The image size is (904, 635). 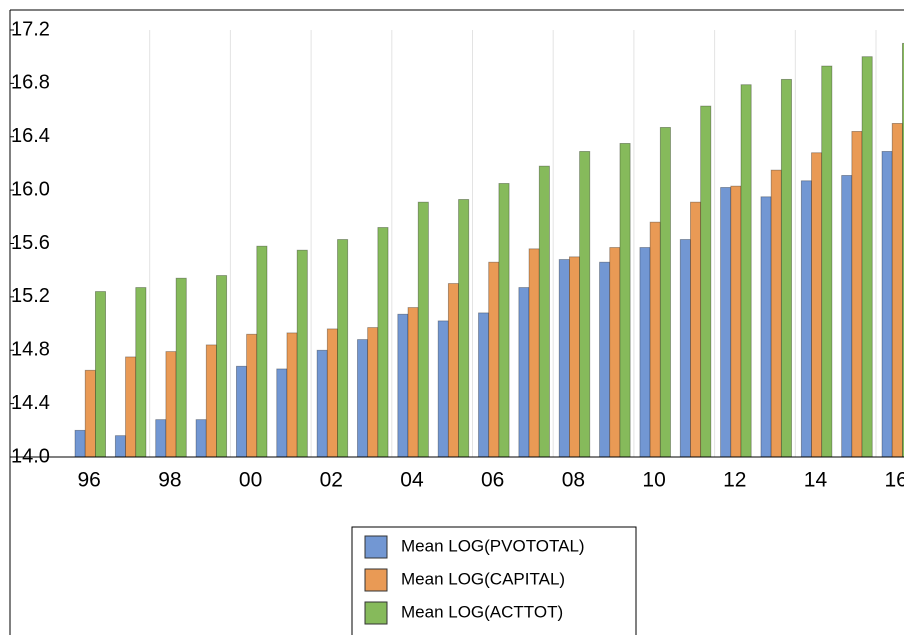 What do you see at coordinates (30, 403) in the screenshot?
I see `y-tick-label: 14.4` at bounding box center [30, 403].